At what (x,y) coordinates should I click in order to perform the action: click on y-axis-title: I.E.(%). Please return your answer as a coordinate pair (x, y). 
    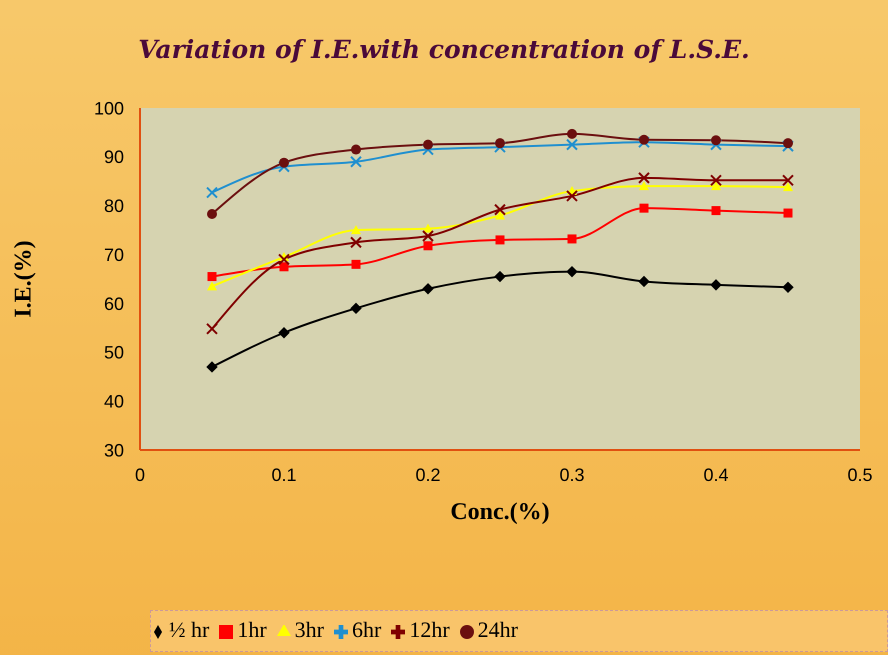
    Looking at the image, I should click on (23, 279).